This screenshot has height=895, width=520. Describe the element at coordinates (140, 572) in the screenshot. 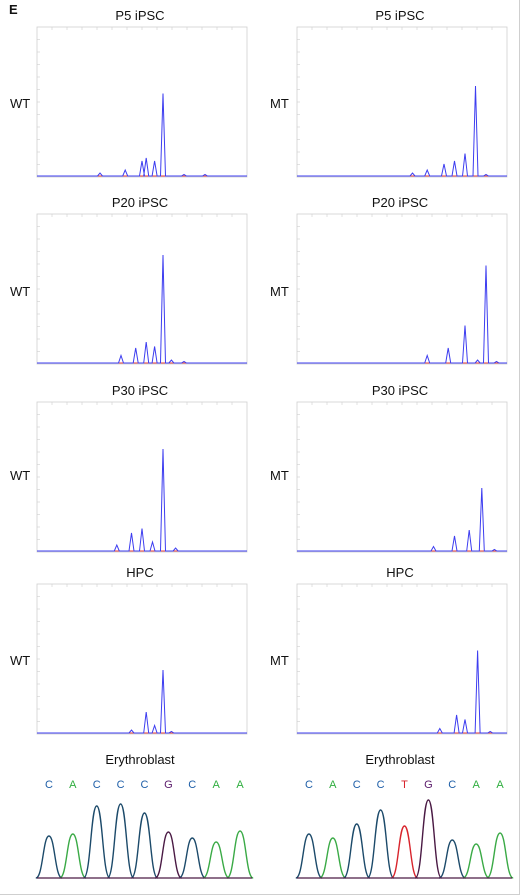

I see `title-row4-left: HPC` at that location.